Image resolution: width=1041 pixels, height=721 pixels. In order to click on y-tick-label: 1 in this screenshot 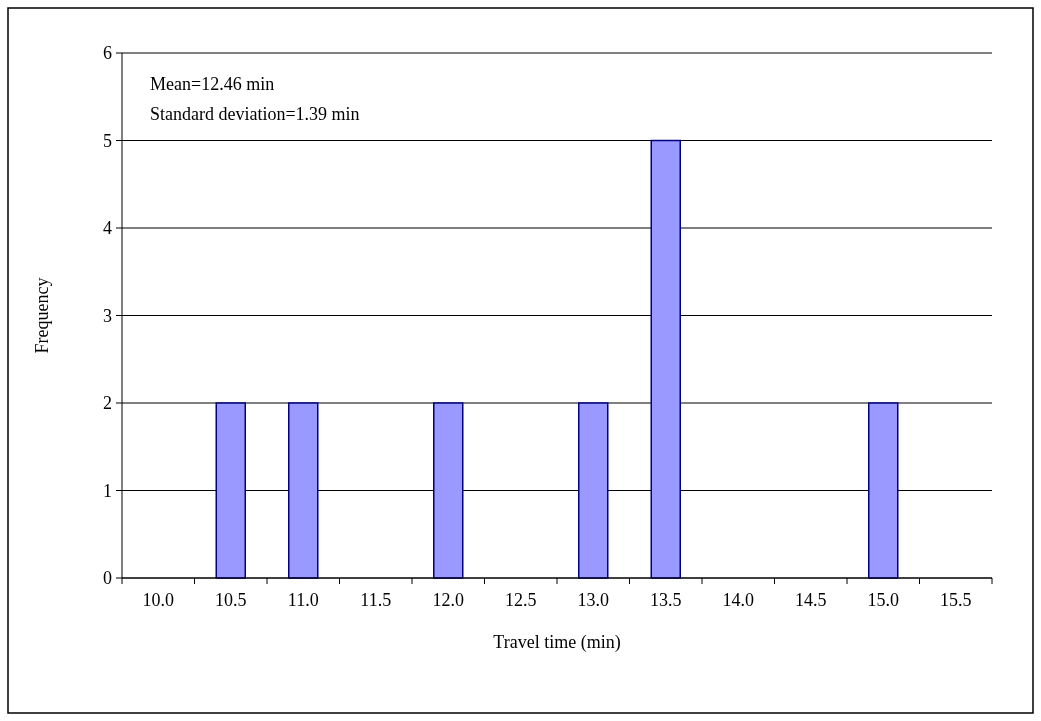, I will do `click(107, 490)`.